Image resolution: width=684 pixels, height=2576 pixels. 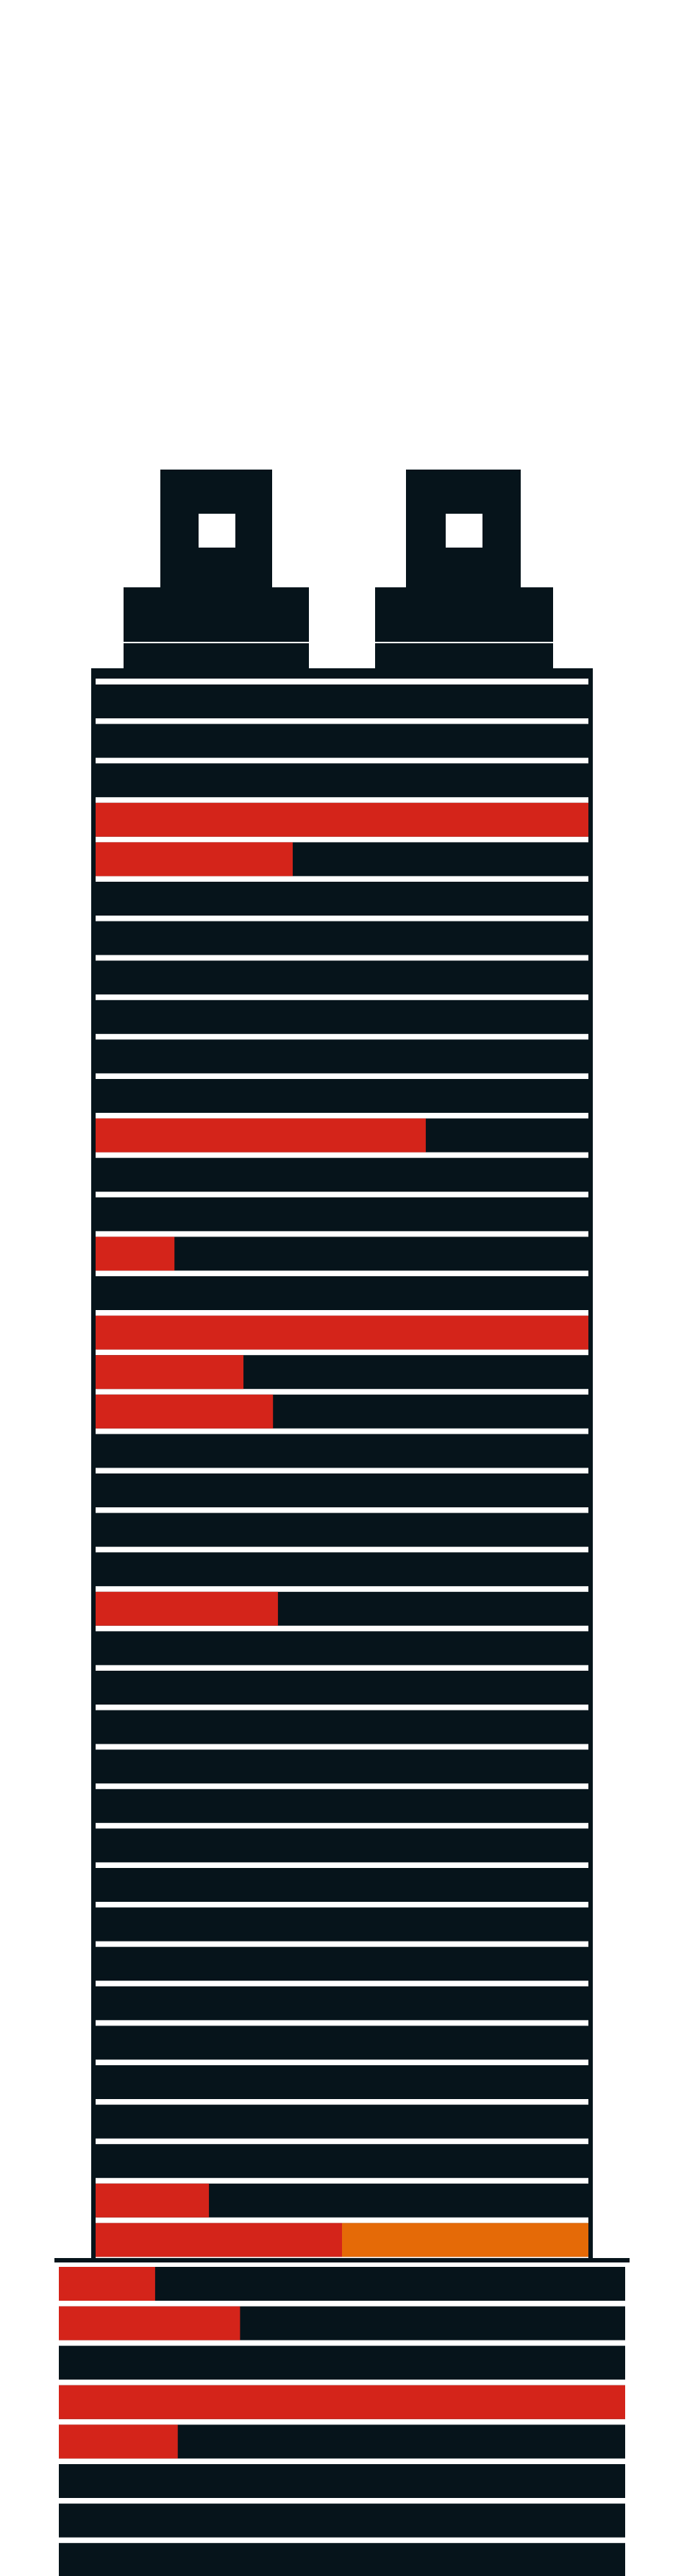 I want to click on floor-12-red-fill, so click(x=261, y=1135).